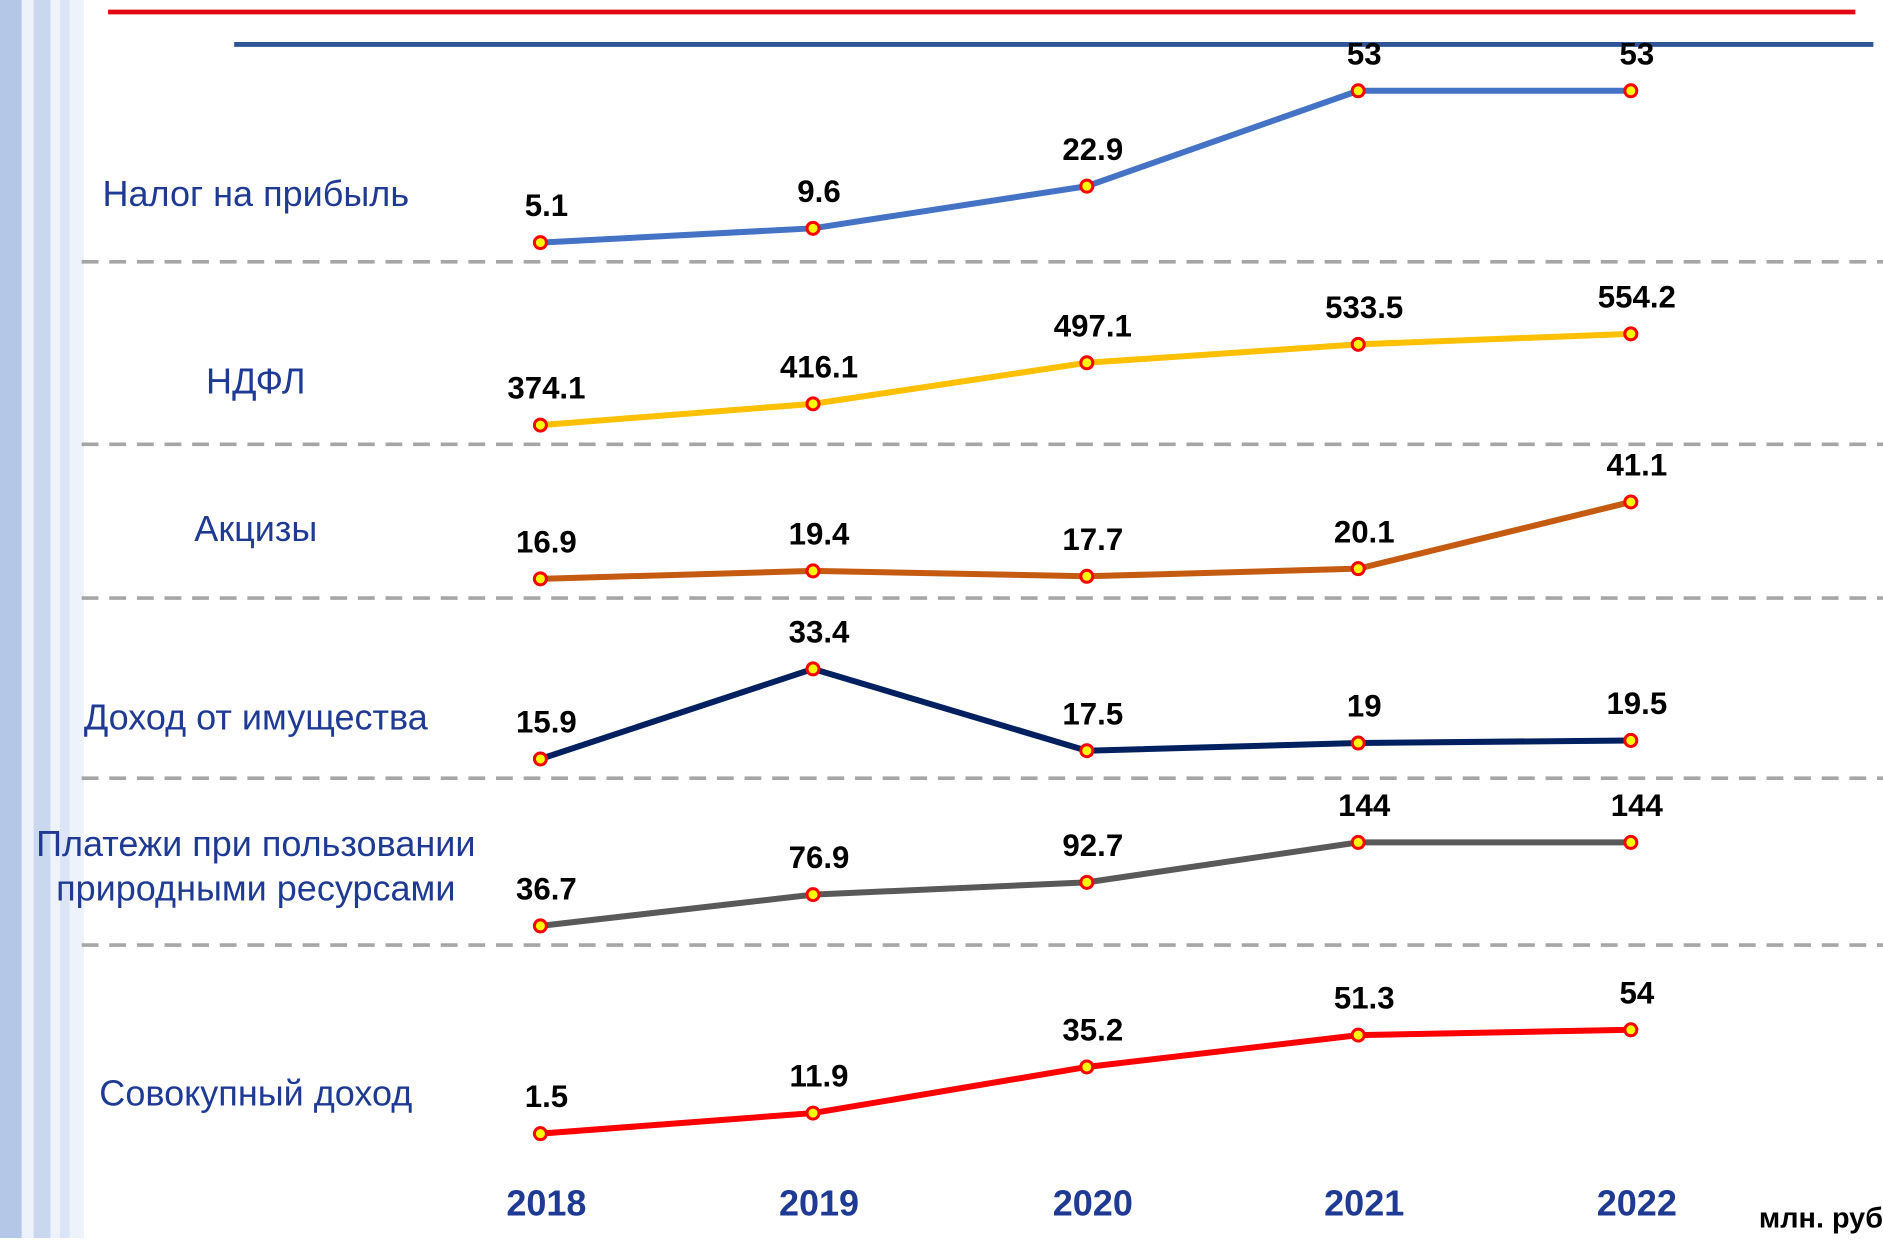 The width and height of the screenshot is (1883, 1240). Describe the element at coordinates (1636, 703) in the screenshot. I see `data-label: 19.5` at that location.